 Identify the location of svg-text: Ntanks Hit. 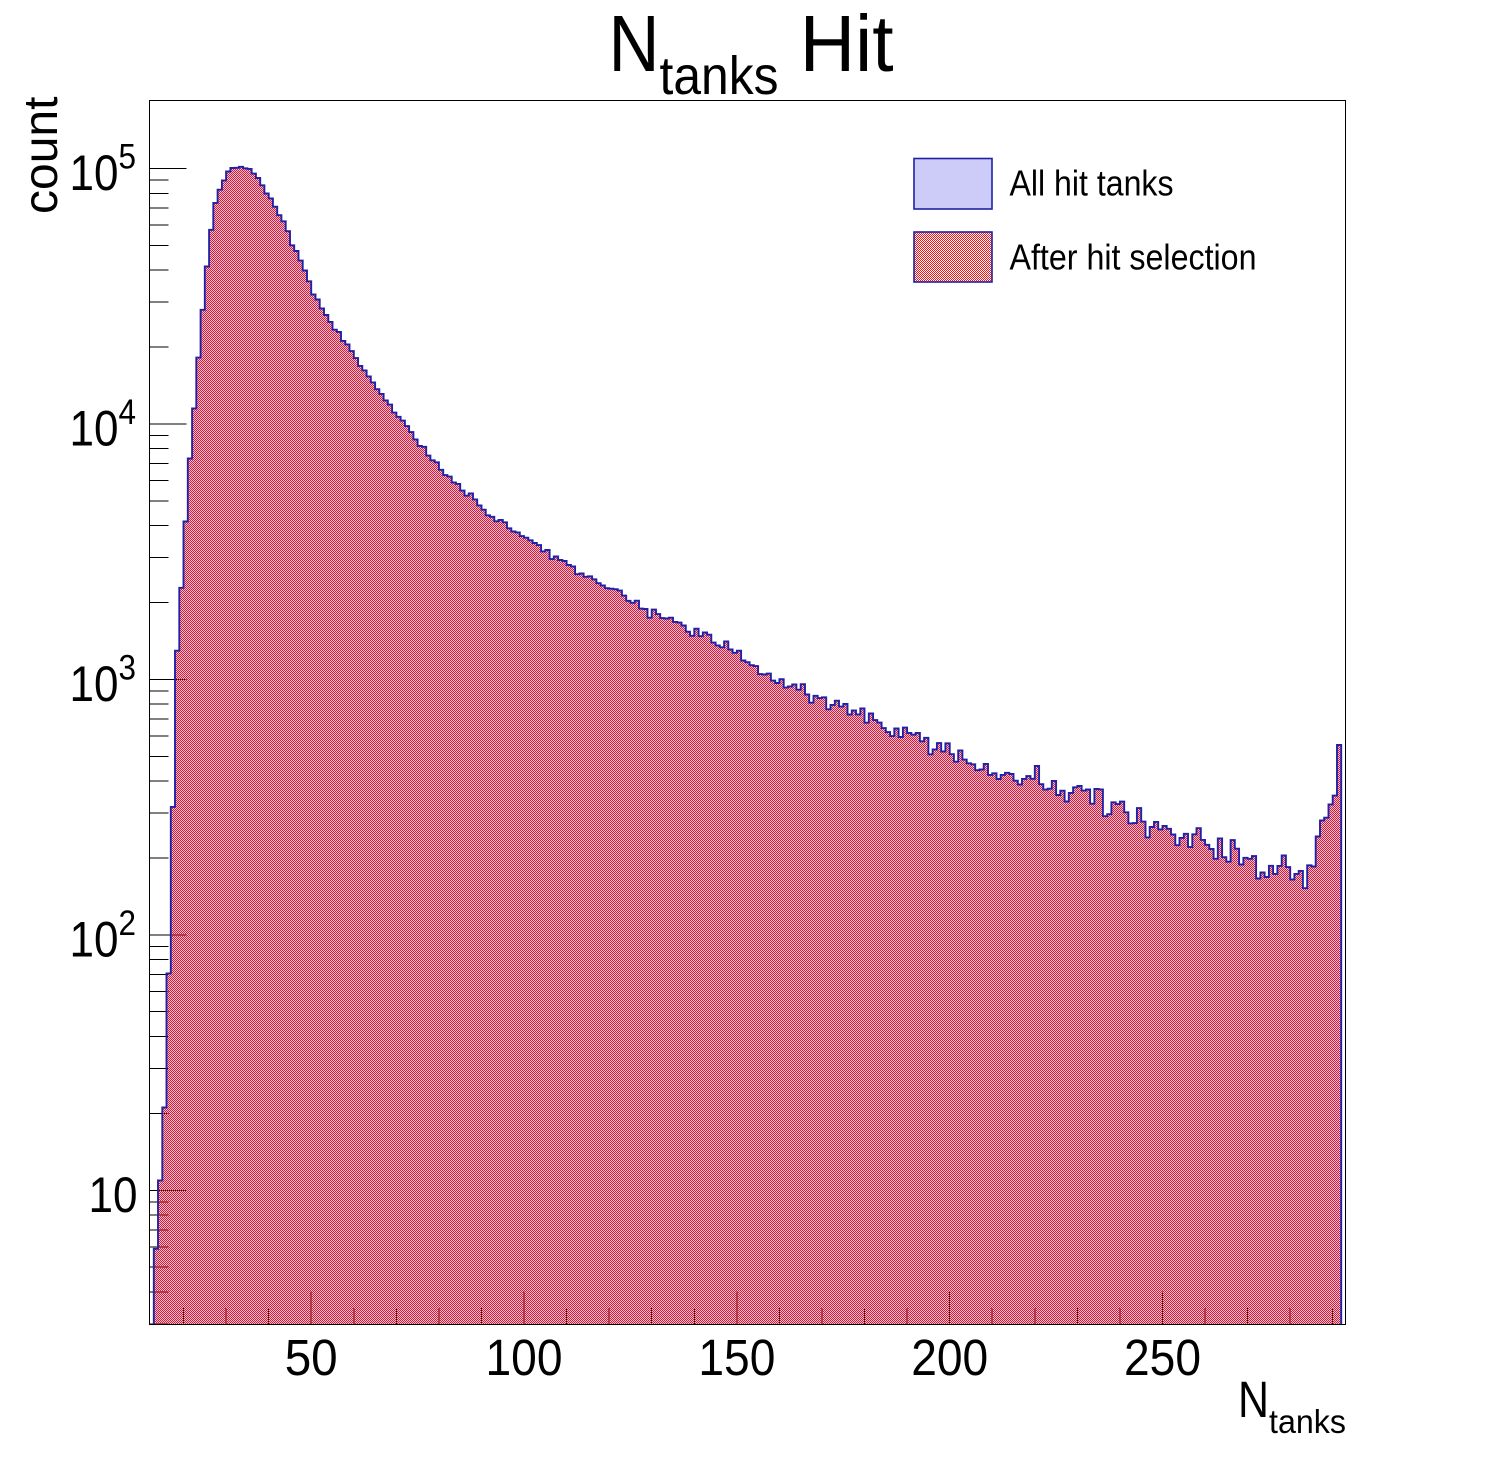
(751, 53).